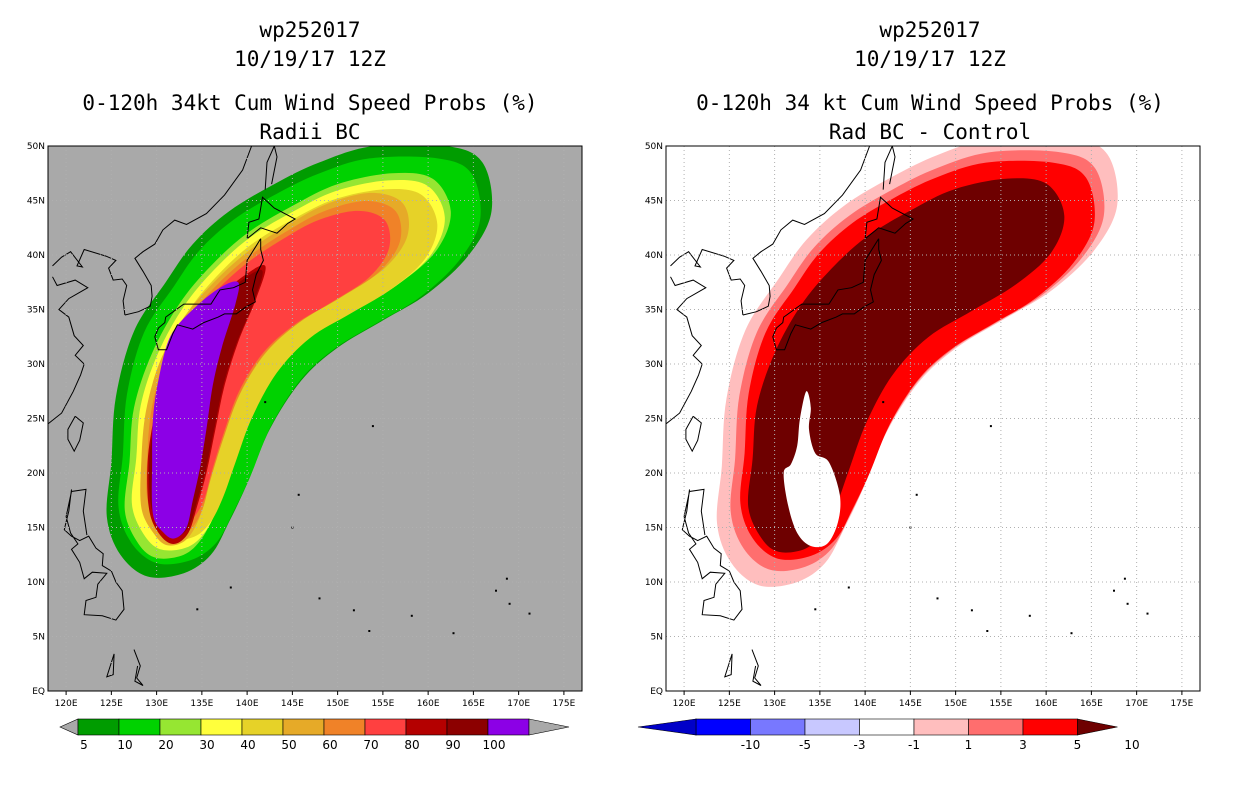  I want to click on colorbar-label: 30, so click(206, 745).